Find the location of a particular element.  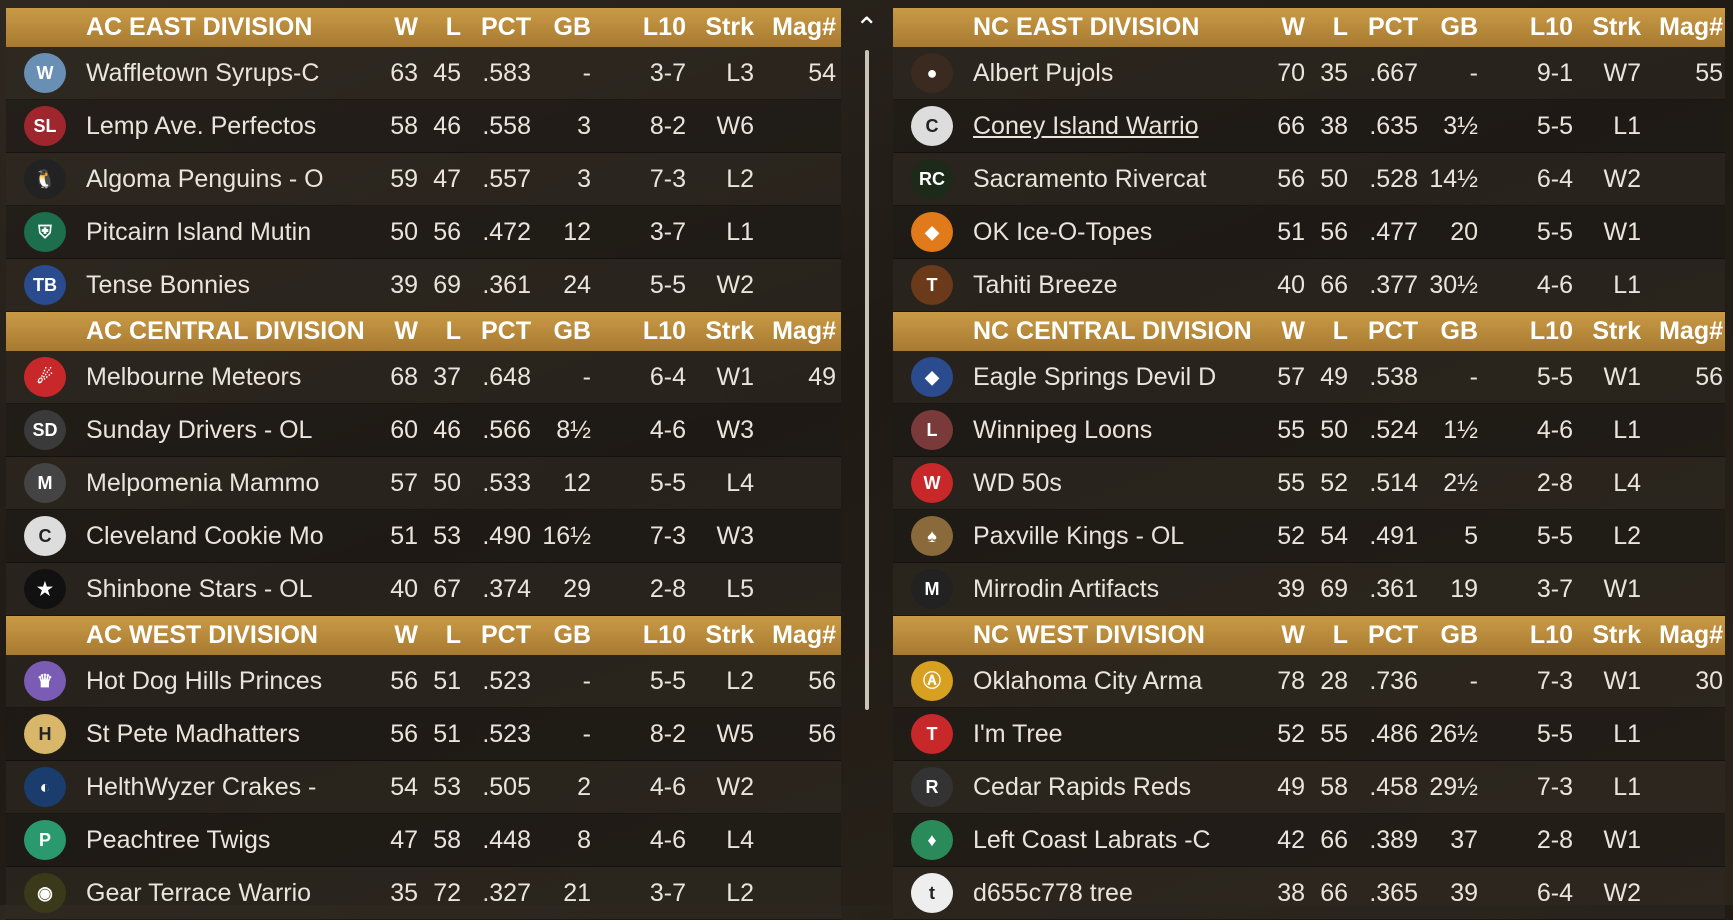

team-row: TB Tense Bonnies 39 69 .361 24 5-5 W2 is located at coordinates (423, 285).